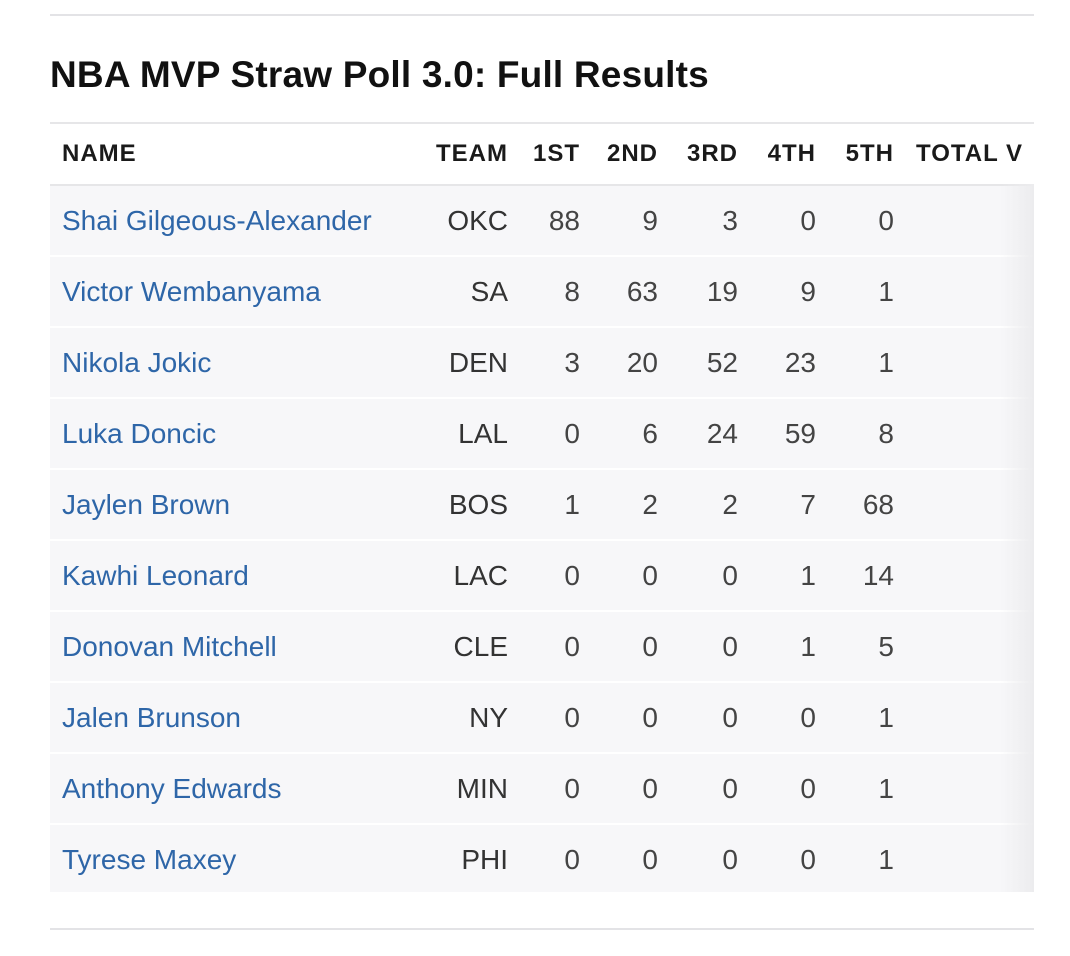 The width and height of the screenshot is (1070, 956). Describe the element at coordinates (629, 505) in the screenshot. I see `second-place-votes: 2` at that location.